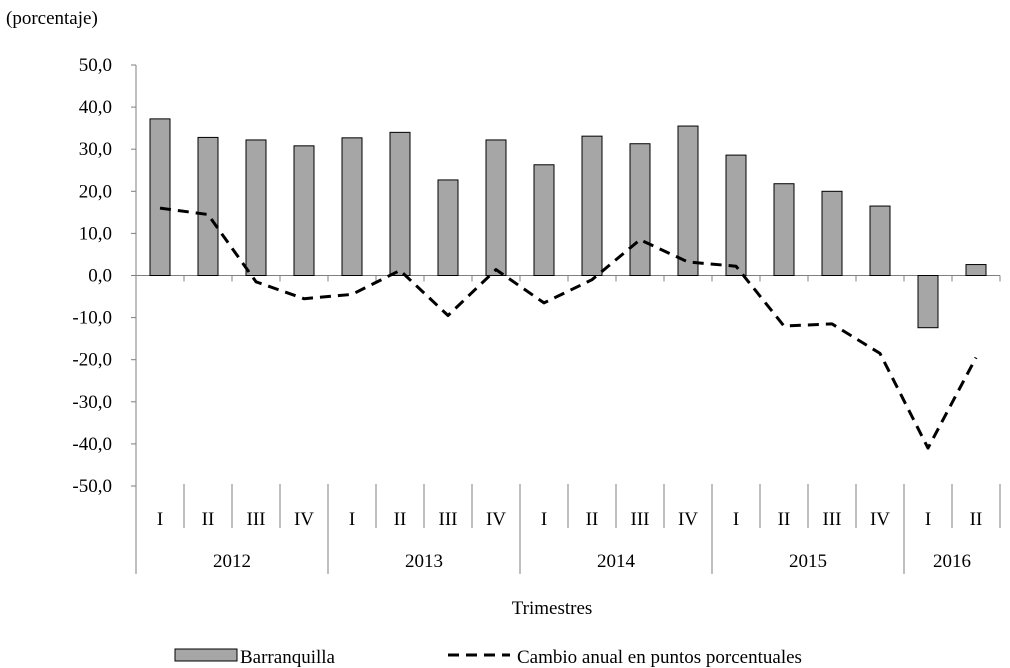  What do you see at coordinates (952, 561) in the screenshot?
I see `year-label: 2016` at bounding box center [952, 561].